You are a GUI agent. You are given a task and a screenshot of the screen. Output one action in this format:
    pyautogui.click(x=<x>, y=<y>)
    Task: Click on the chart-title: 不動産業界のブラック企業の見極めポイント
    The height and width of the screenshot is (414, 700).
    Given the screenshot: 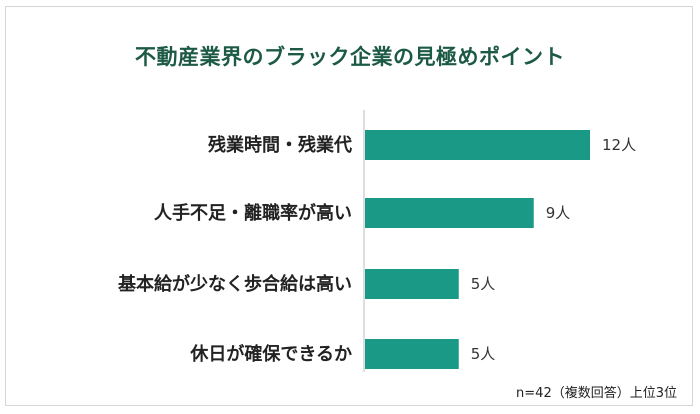 What is the action you would take?
    pyautogui.click(x=350, y=57)
    